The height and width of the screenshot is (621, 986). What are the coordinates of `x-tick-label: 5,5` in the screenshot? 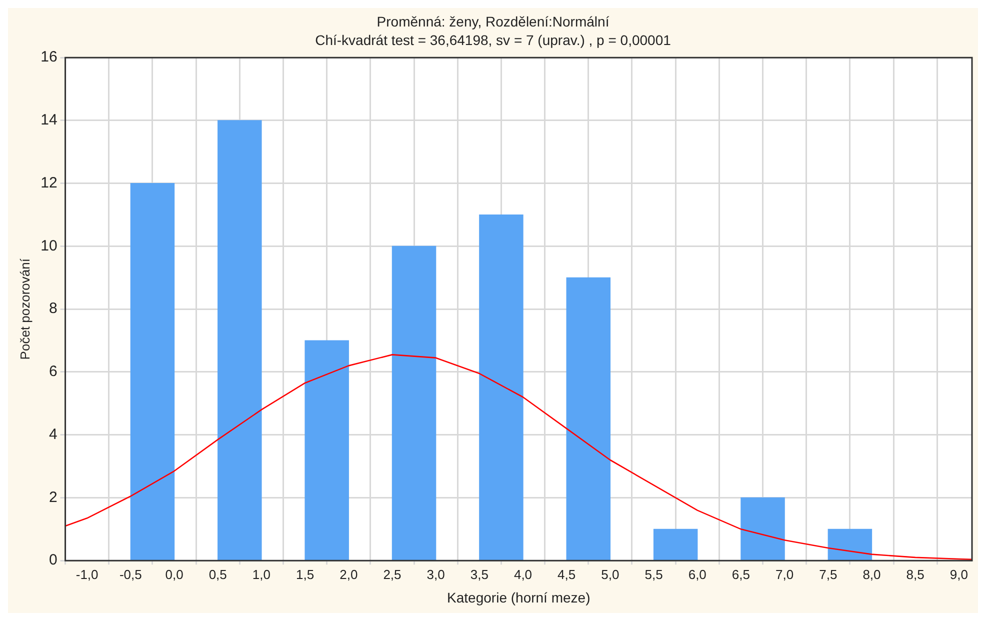 It's located at (653, 574).